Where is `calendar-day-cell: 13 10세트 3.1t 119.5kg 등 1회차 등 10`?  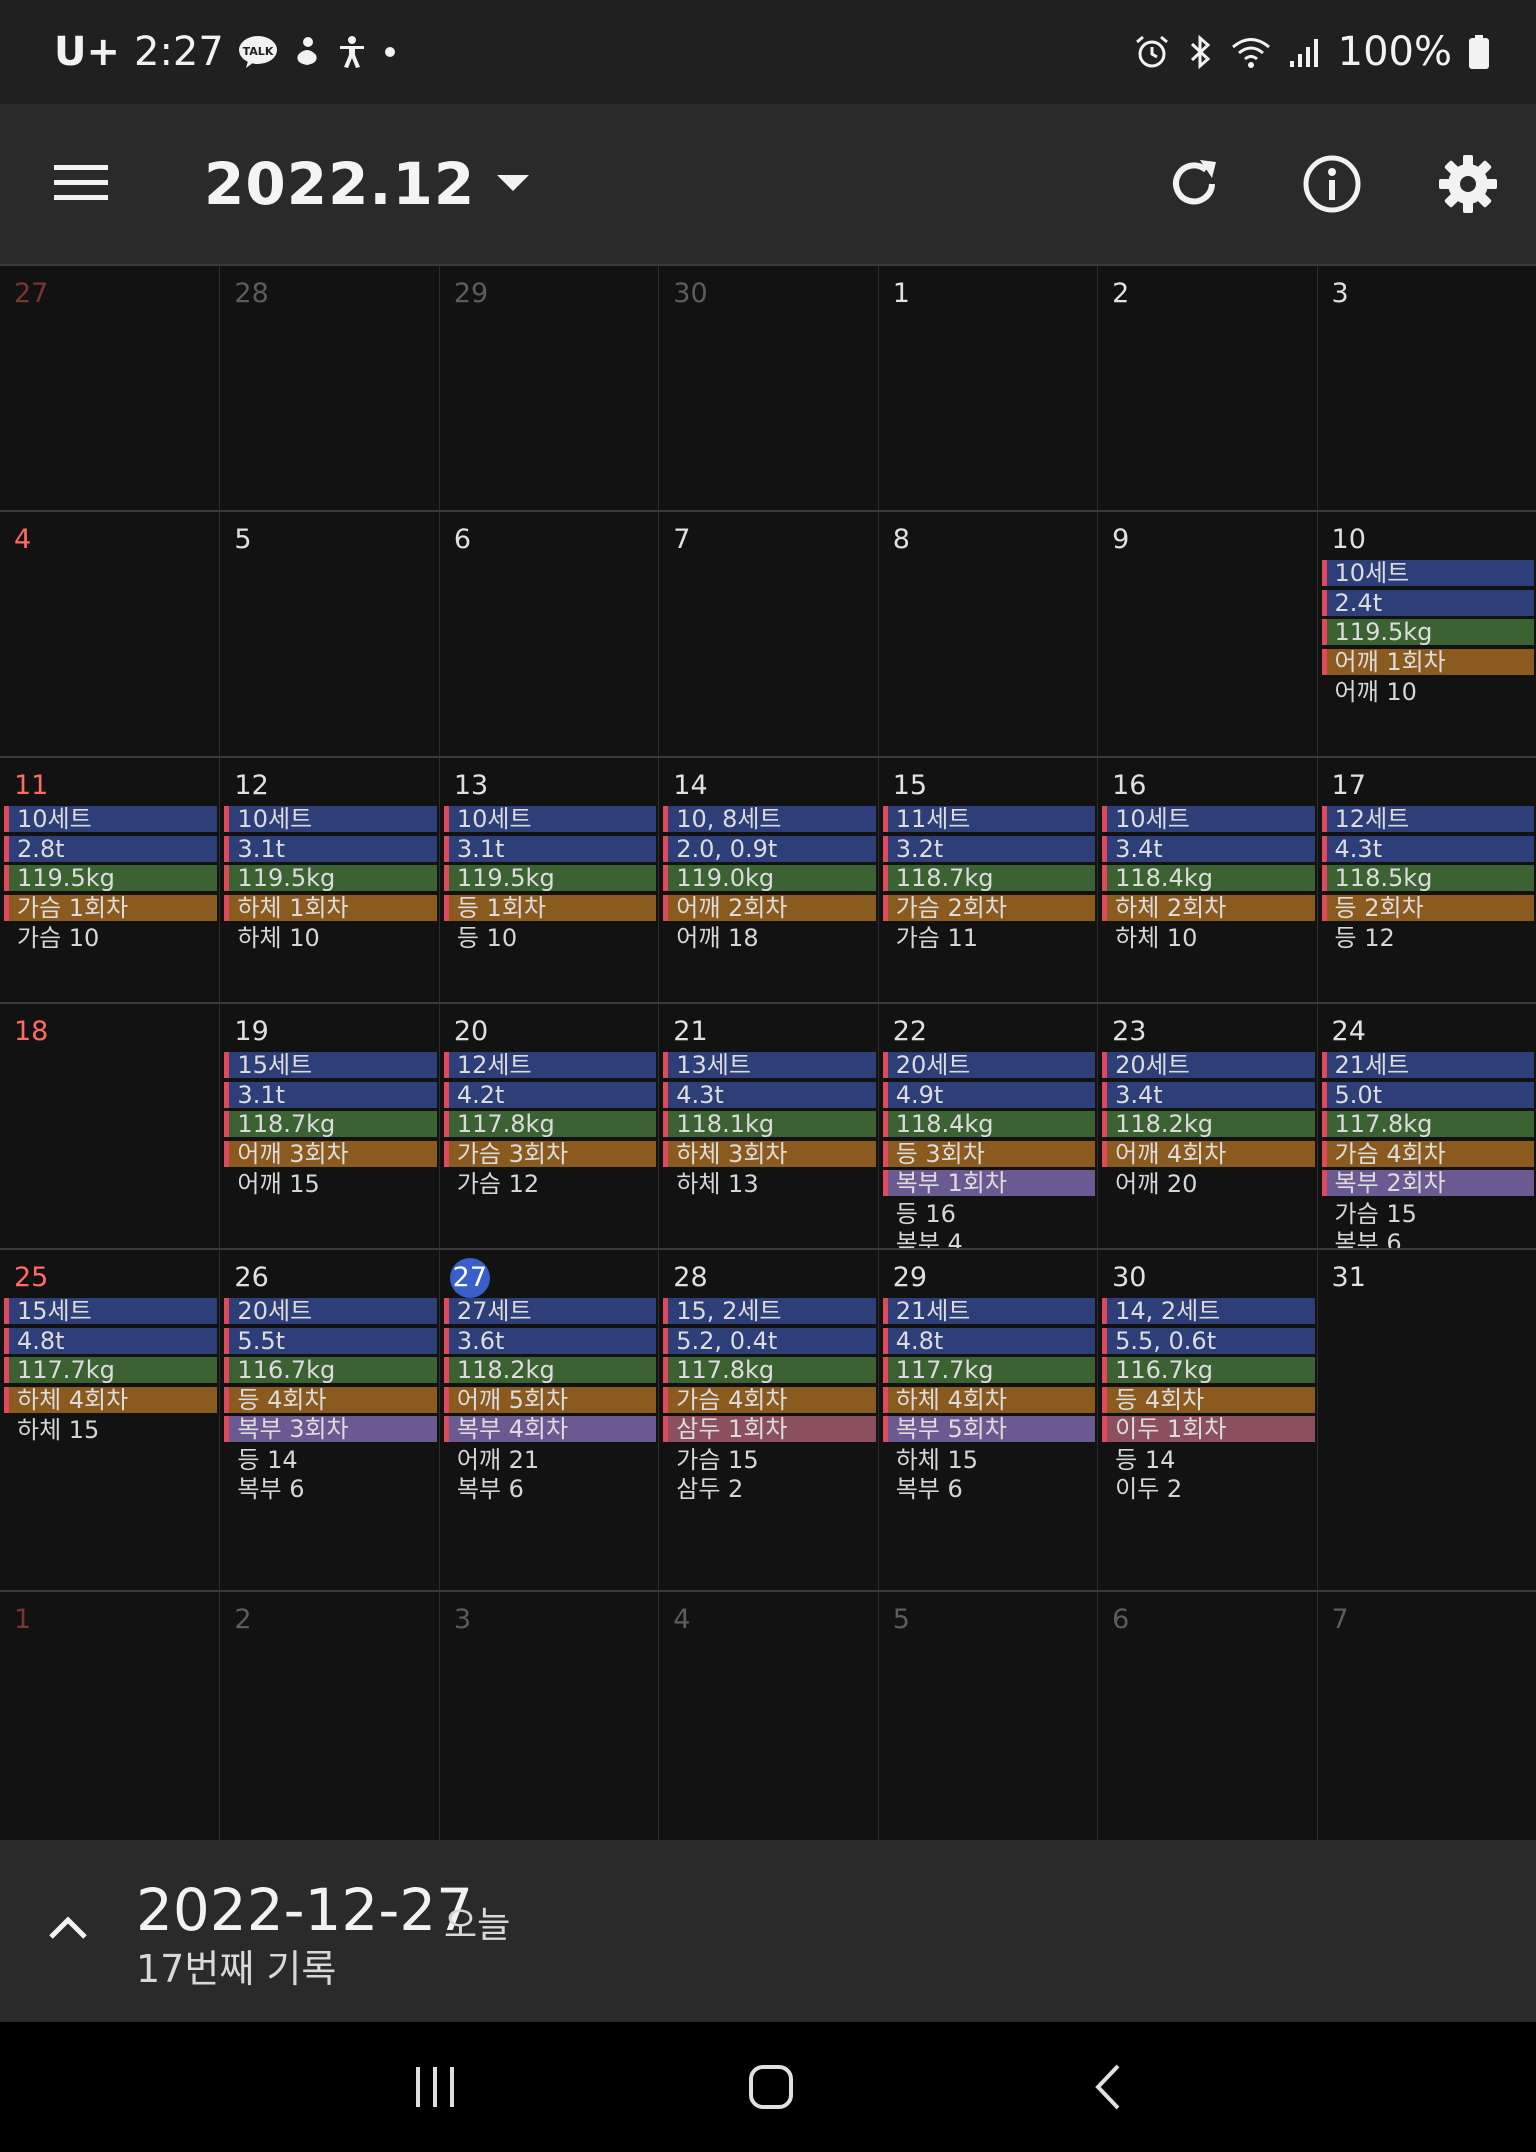 calendar-day-cell: 13 10세트 3.1t 119.5kg 등 1회차 등 10 is located at coordinates (548, 880).